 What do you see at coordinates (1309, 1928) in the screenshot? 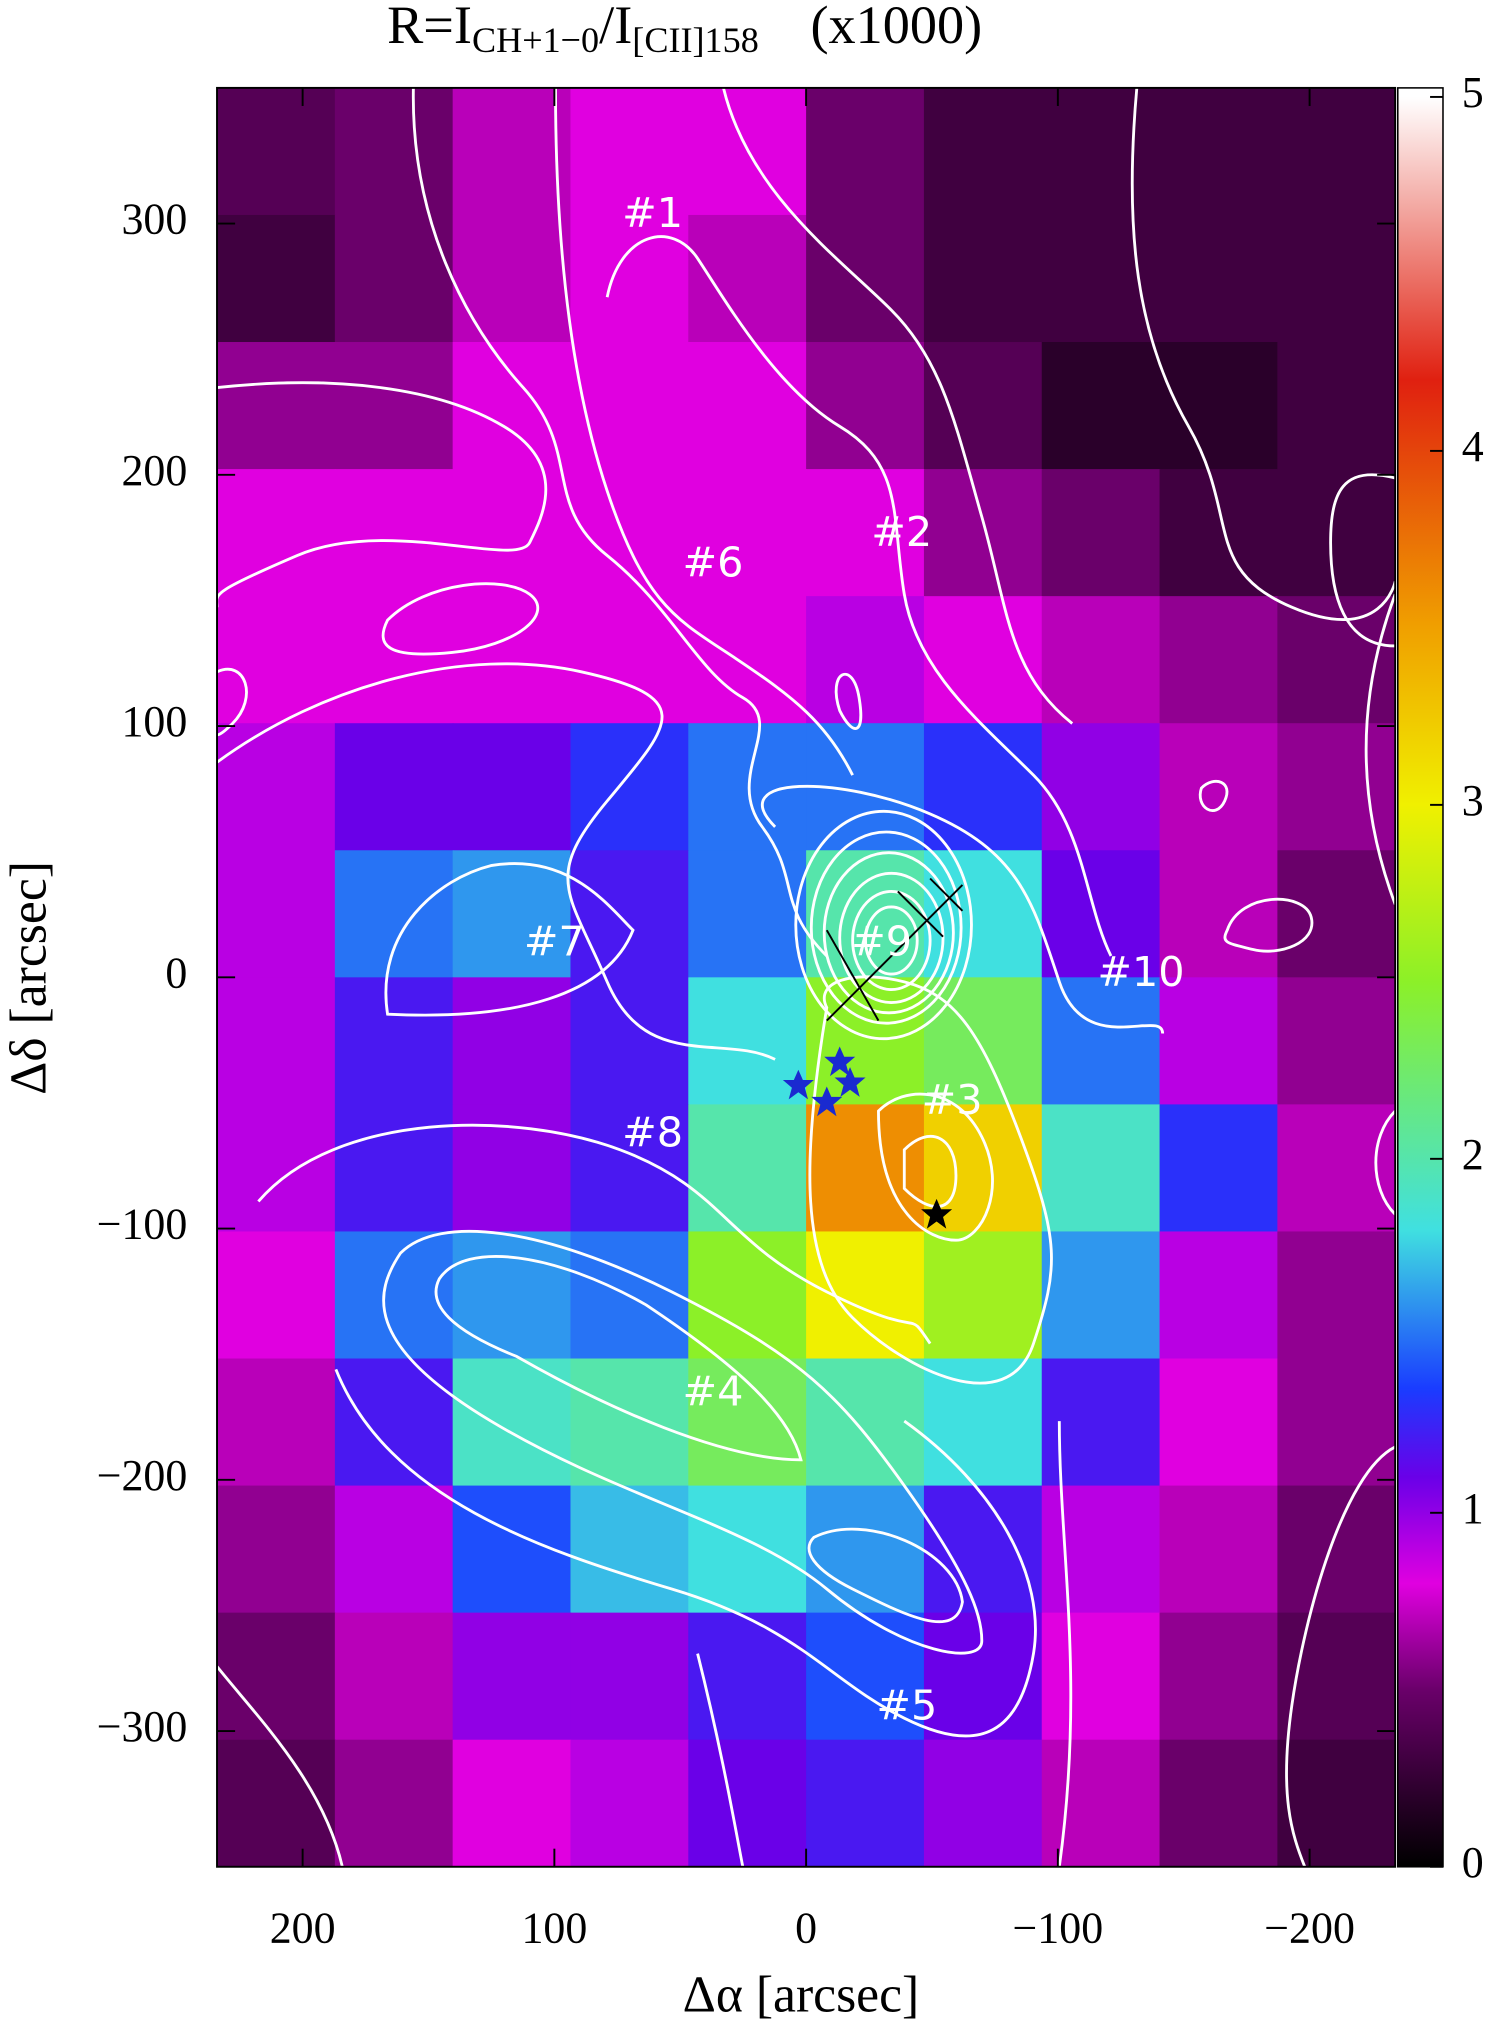
I see `x-tick-label: −200` at bounding box center [1309, 1928].